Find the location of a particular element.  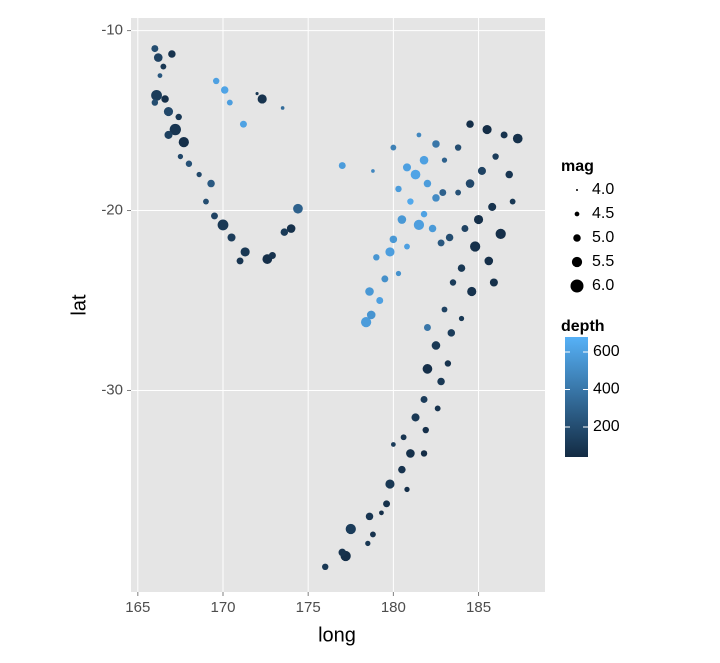

size-legend-label: 6.0 is located at coordinates (603, 285).